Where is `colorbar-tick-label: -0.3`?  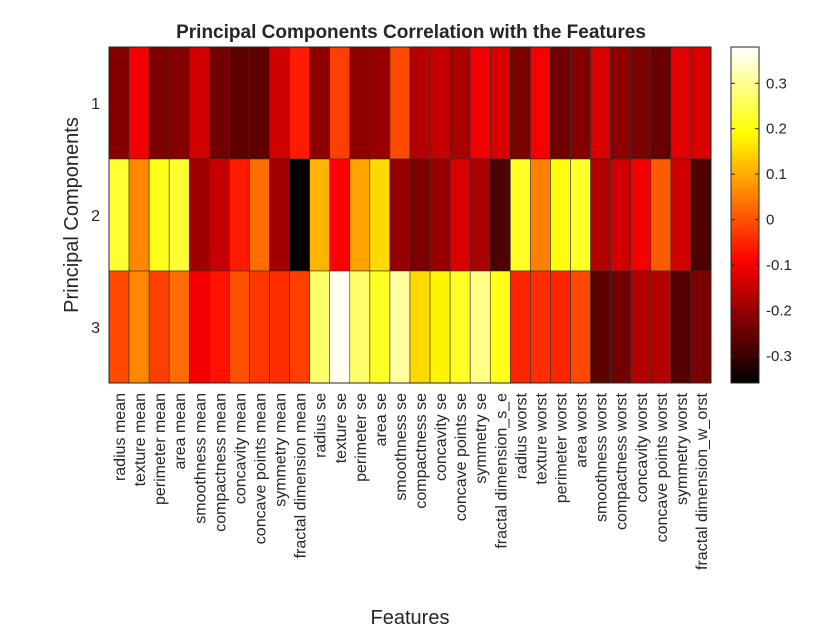 colorbar-tick-label: -0.3 is located at coordinates (779, 356).